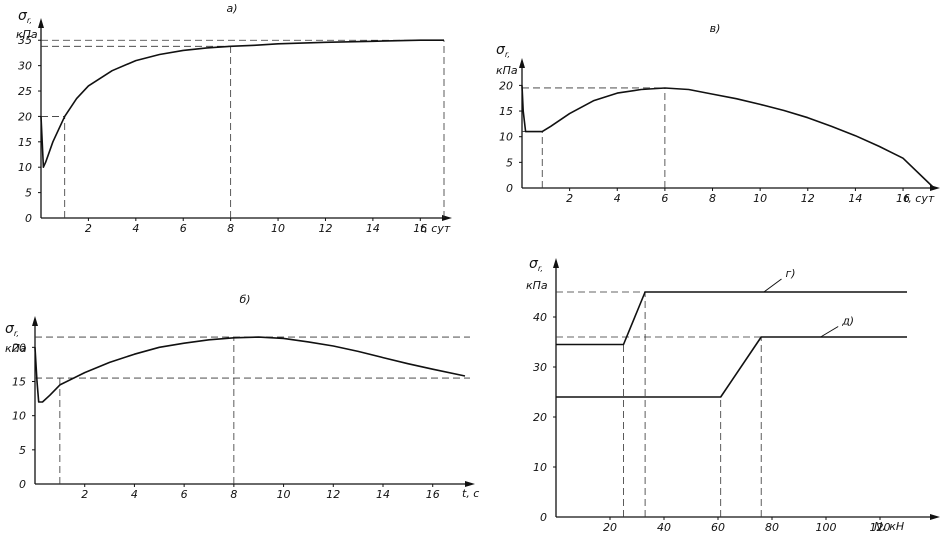 The image size is (950, 537). Describe the element at coordinates (470, 493) in the screenshot. I see `x-axis-label: t, с` at that location.